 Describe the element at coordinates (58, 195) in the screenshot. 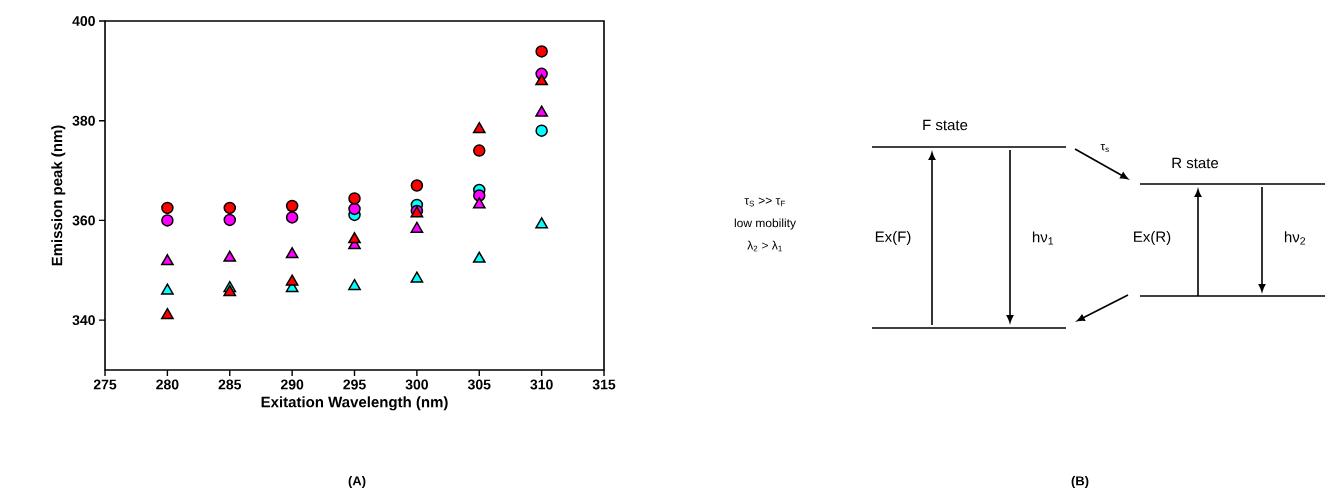

I see `y-axis-title: Emission peak (nm)` at that location.